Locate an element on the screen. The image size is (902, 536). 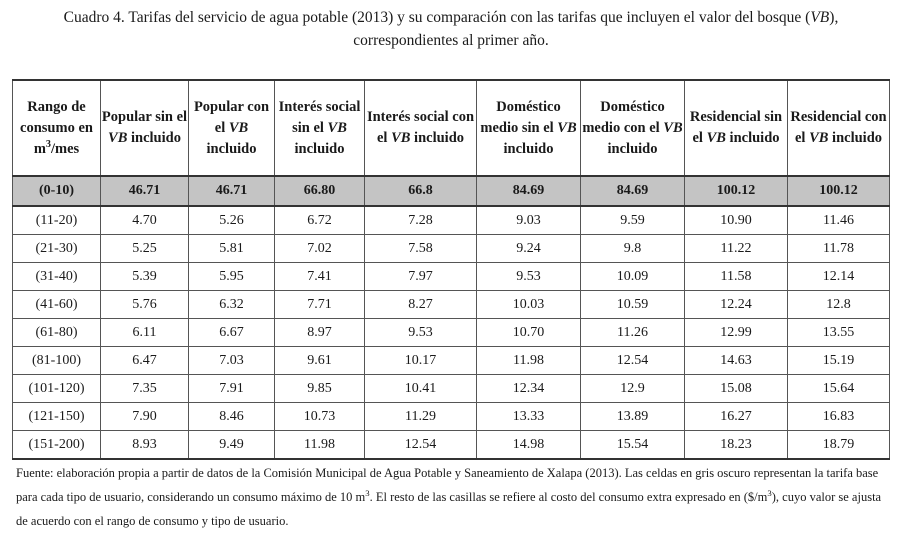
tariff-cell: 11.22 is located at coordinates (736, 248).